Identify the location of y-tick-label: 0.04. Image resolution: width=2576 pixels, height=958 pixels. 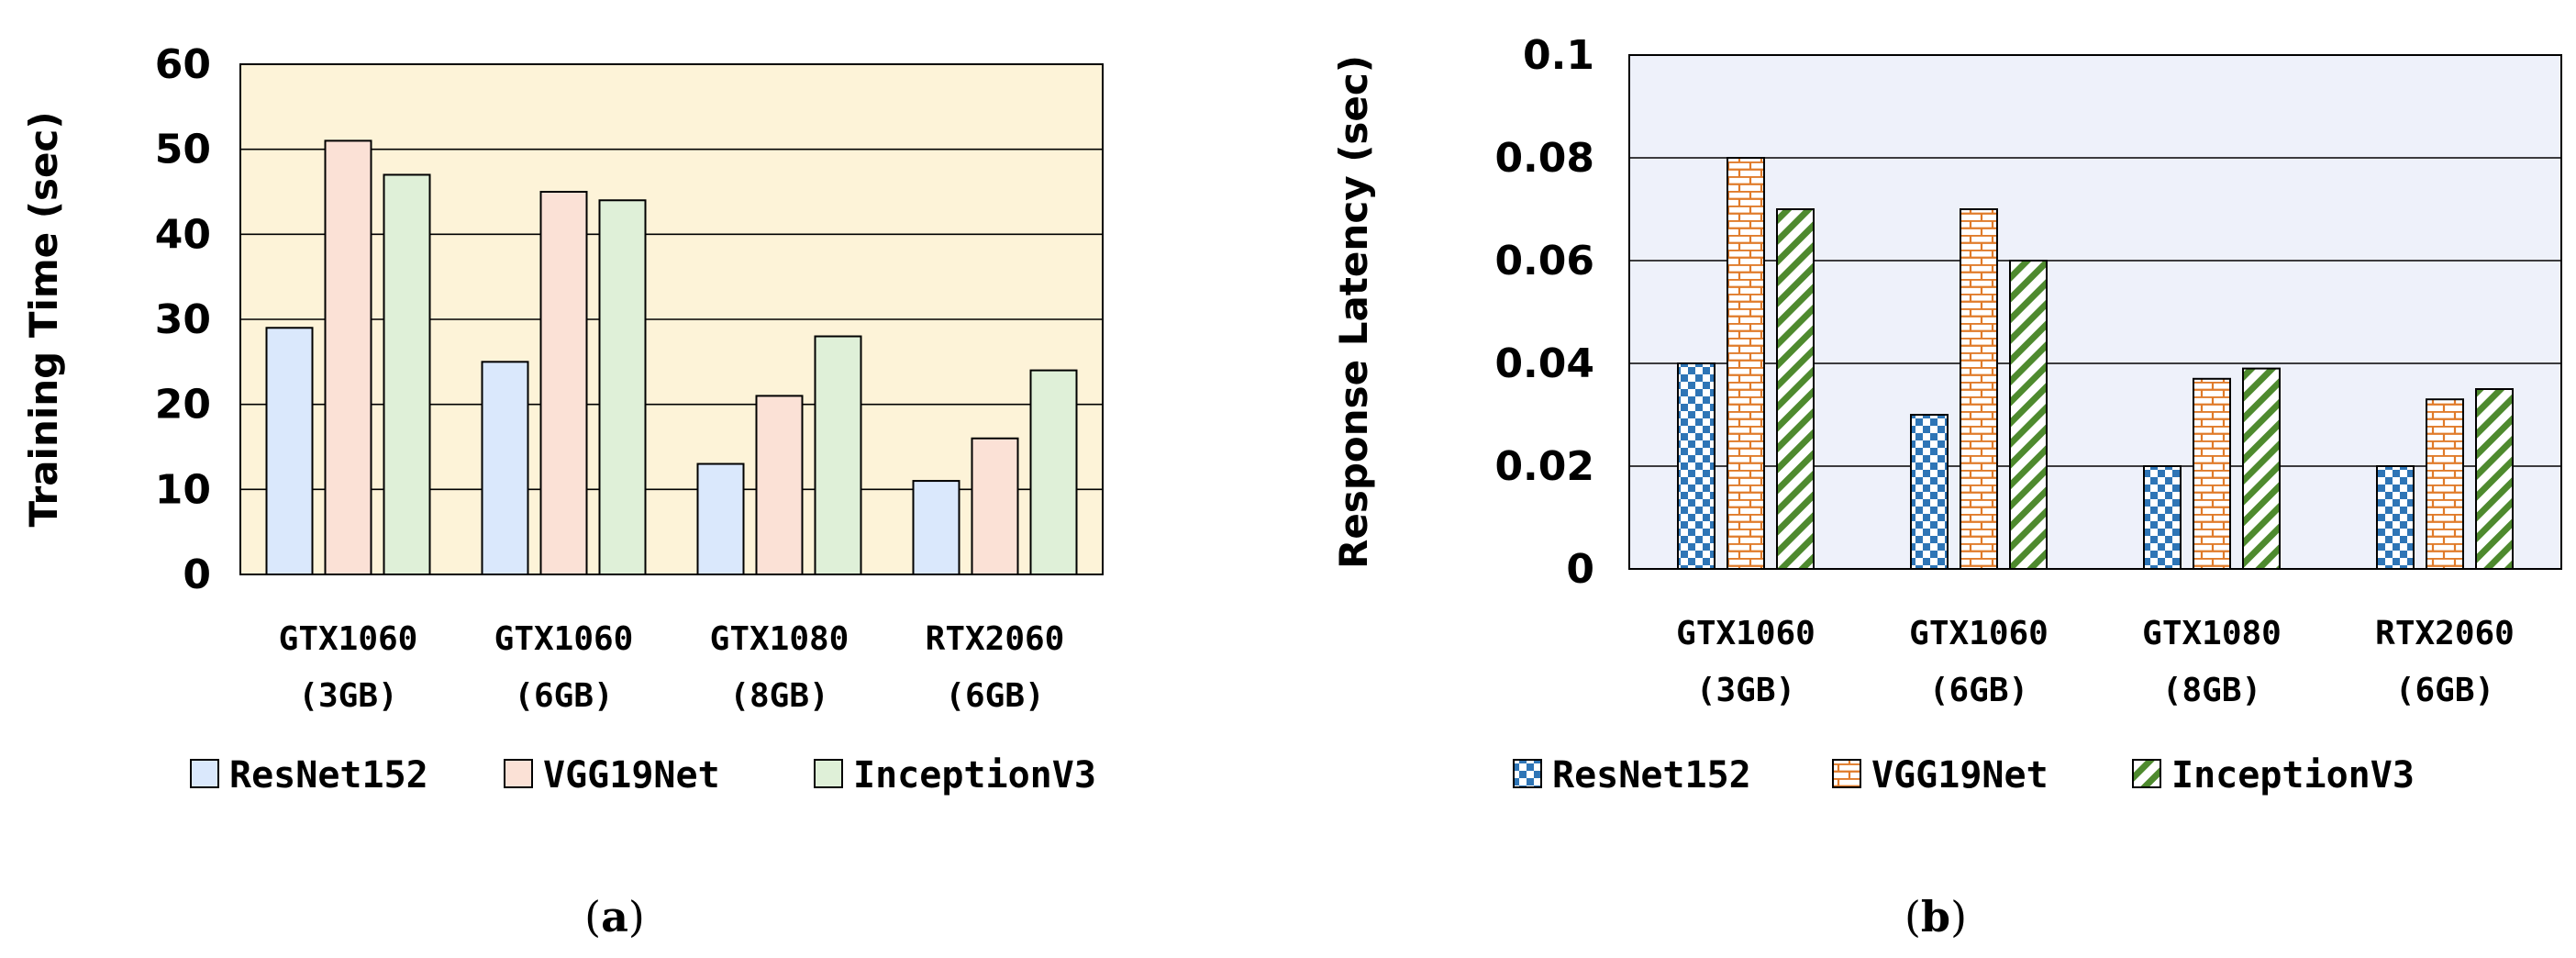
(1544, 363).